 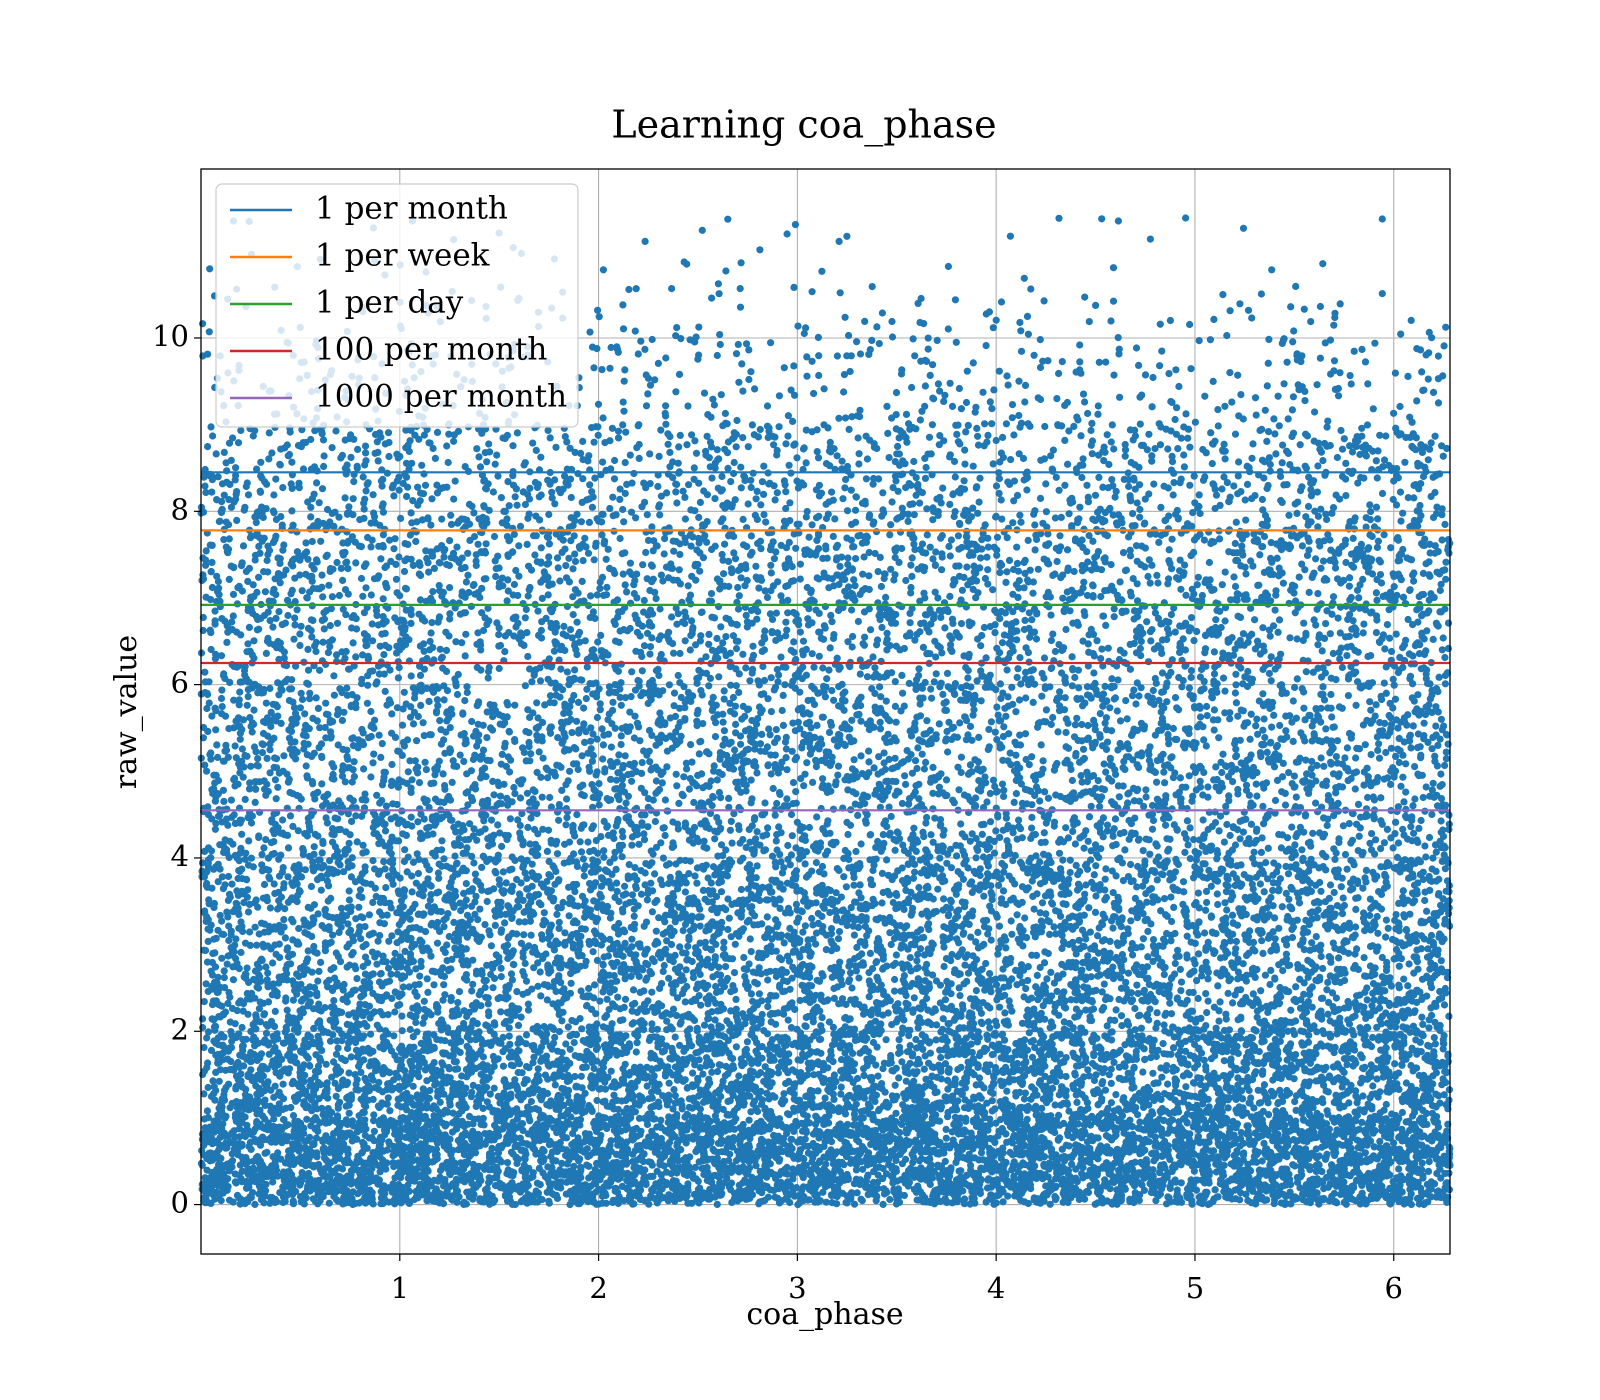 I want to click on y-axis-ticks: 0 2 4 6 8 10, so click(x=176, y=769).